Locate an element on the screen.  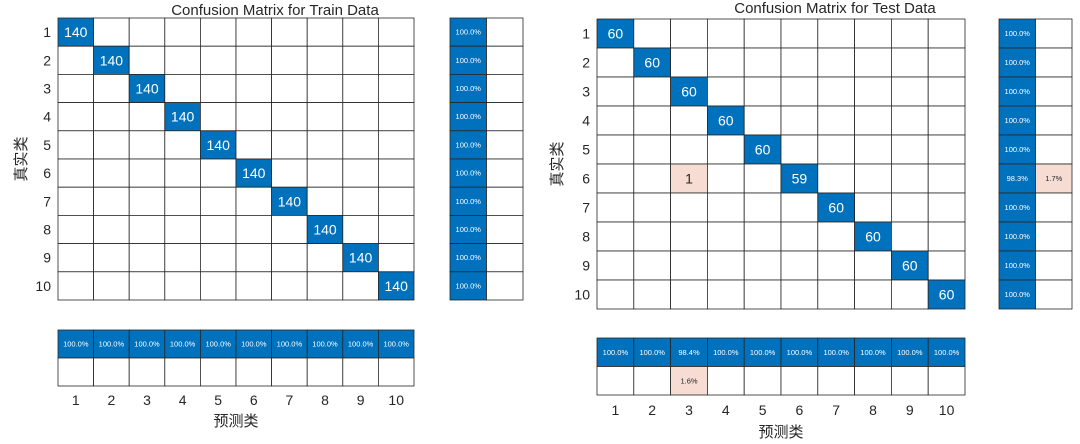
y-axis-label: 真实类 is located at coordinates (557, 163).